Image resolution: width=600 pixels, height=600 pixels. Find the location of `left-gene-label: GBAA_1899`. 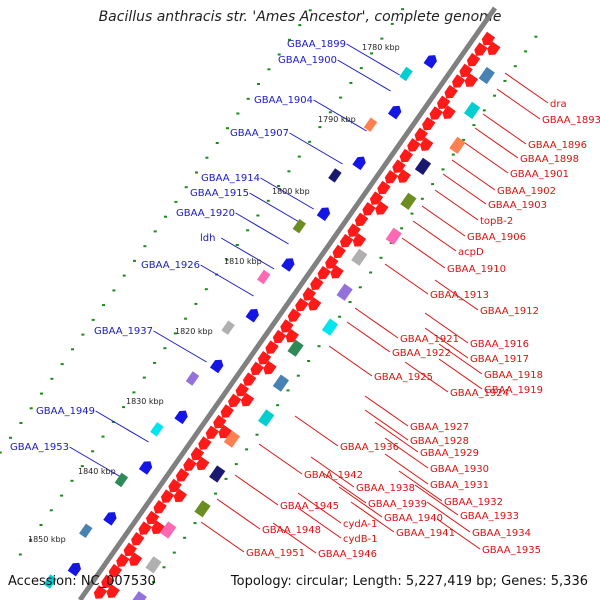

left-gene-label: GBAA_1899 is located at coordinates (316, 44).